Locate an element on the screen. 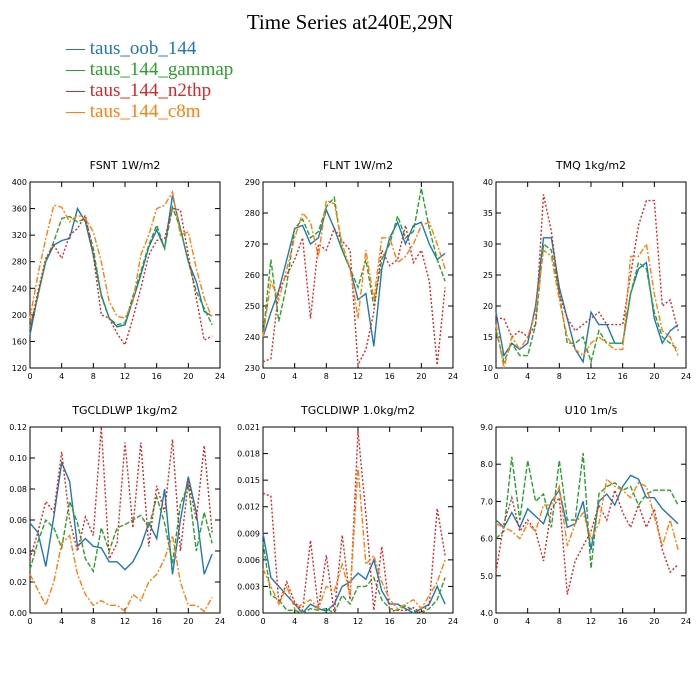  legend-label: taus_oob_144 is located at coordinates (143, 48).